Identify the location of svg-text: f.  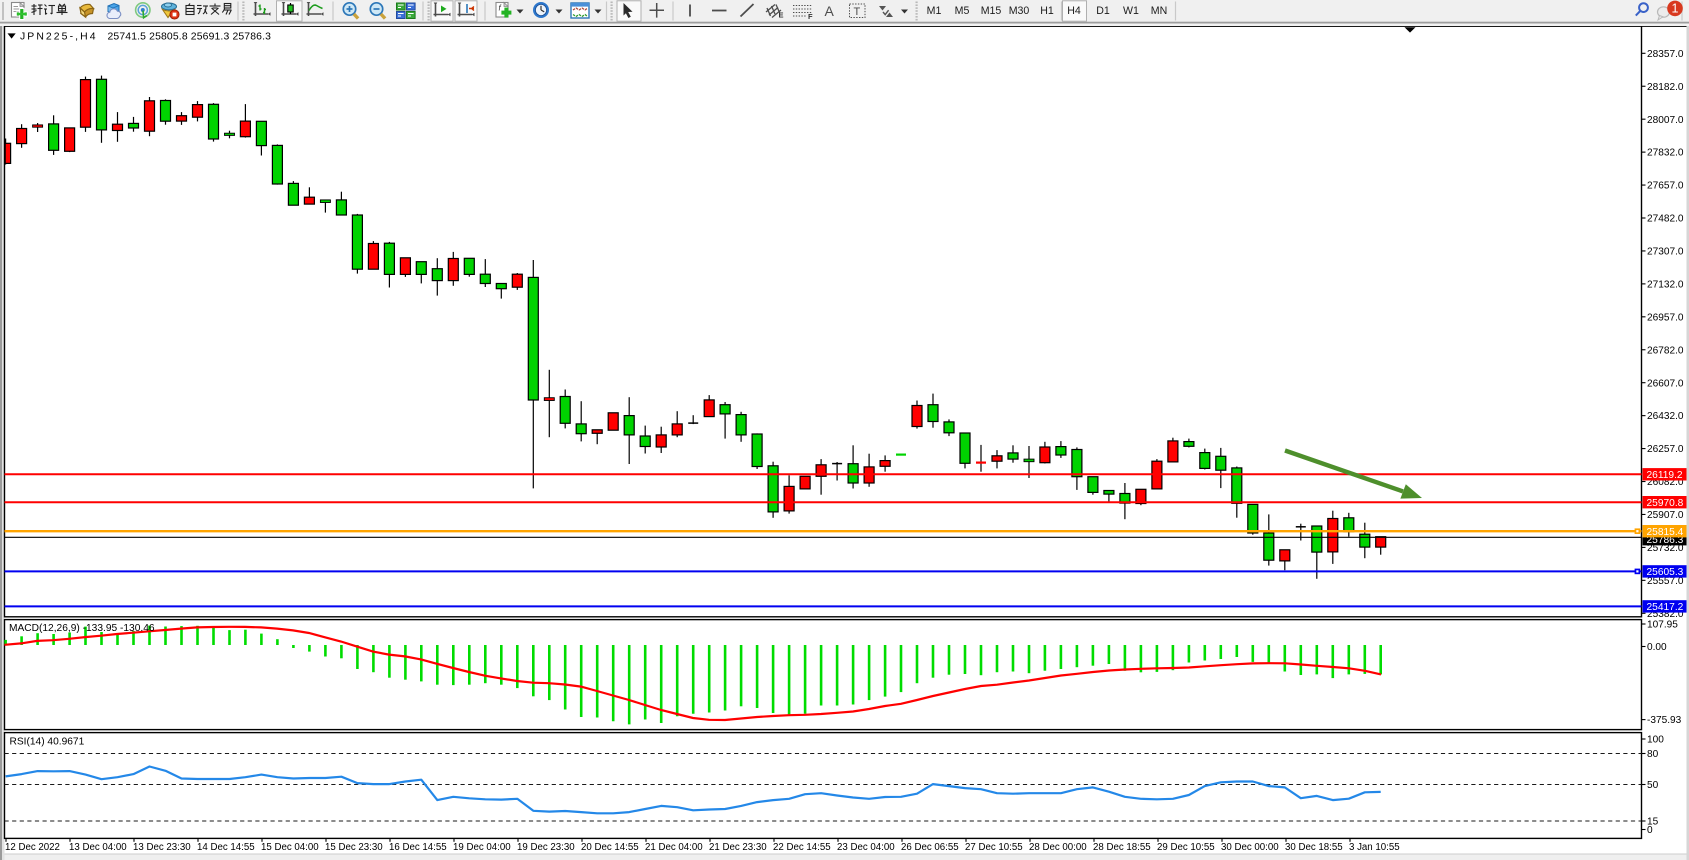
(500, 8).